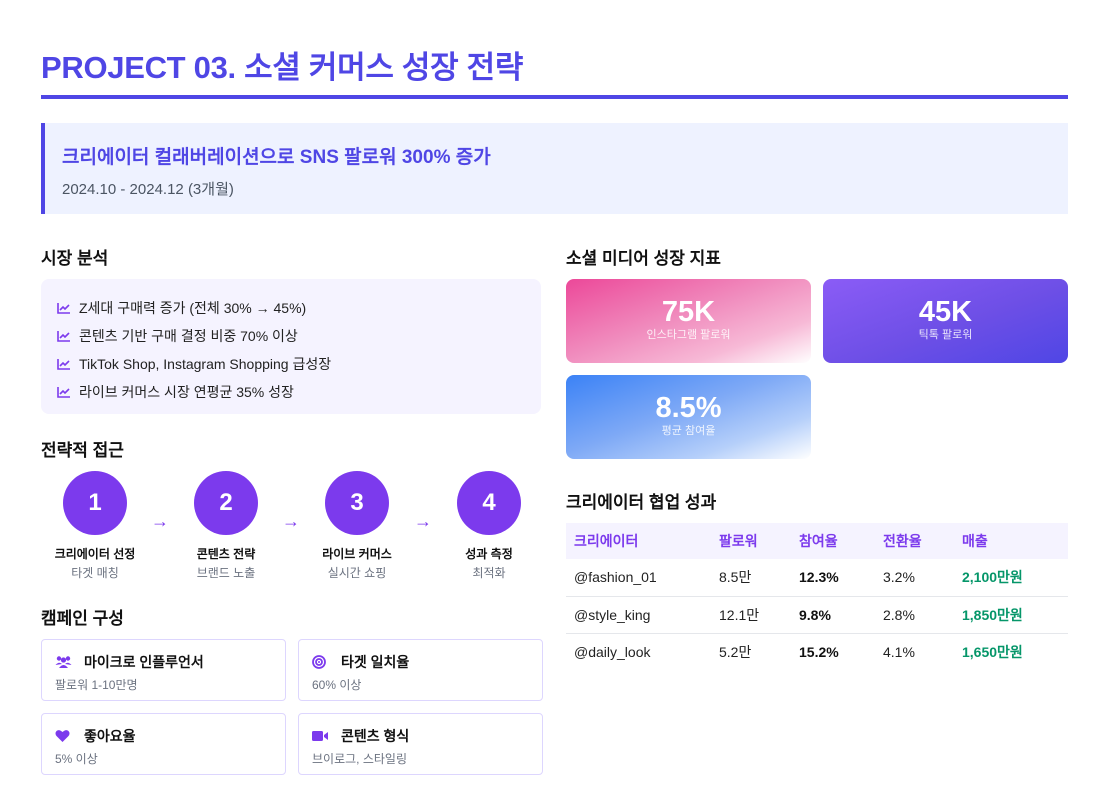 This screenshot has width=1113, height=788. What do you see at coordinates (76, 759) in the screenshot?
I see `campaign-card-subtitle: 5% 이상` at bounding box center [76, 759].